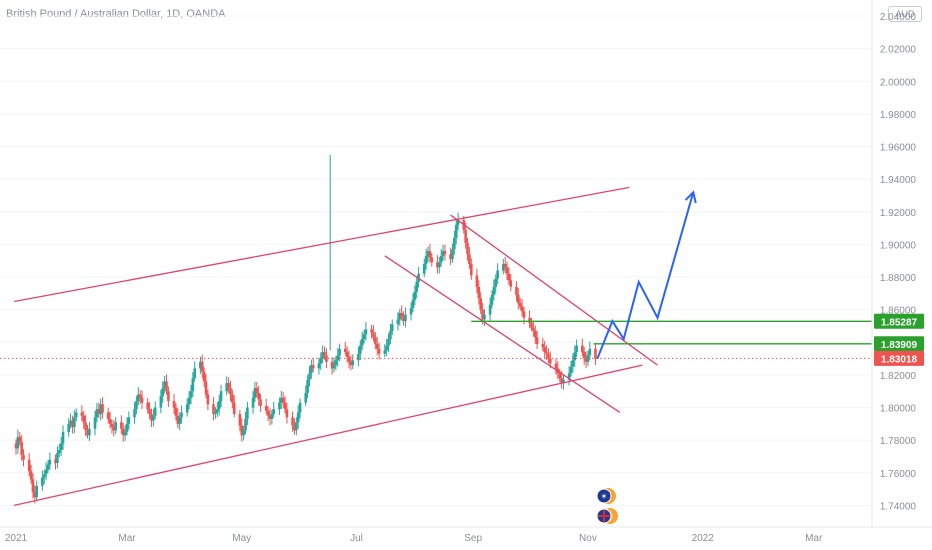 Image resolution: width=932 pixels, height=550 pixels. Describe the element at coordinates (898, 115) in the screenshot. I see `price-tick-label: 1.98000` at that location.